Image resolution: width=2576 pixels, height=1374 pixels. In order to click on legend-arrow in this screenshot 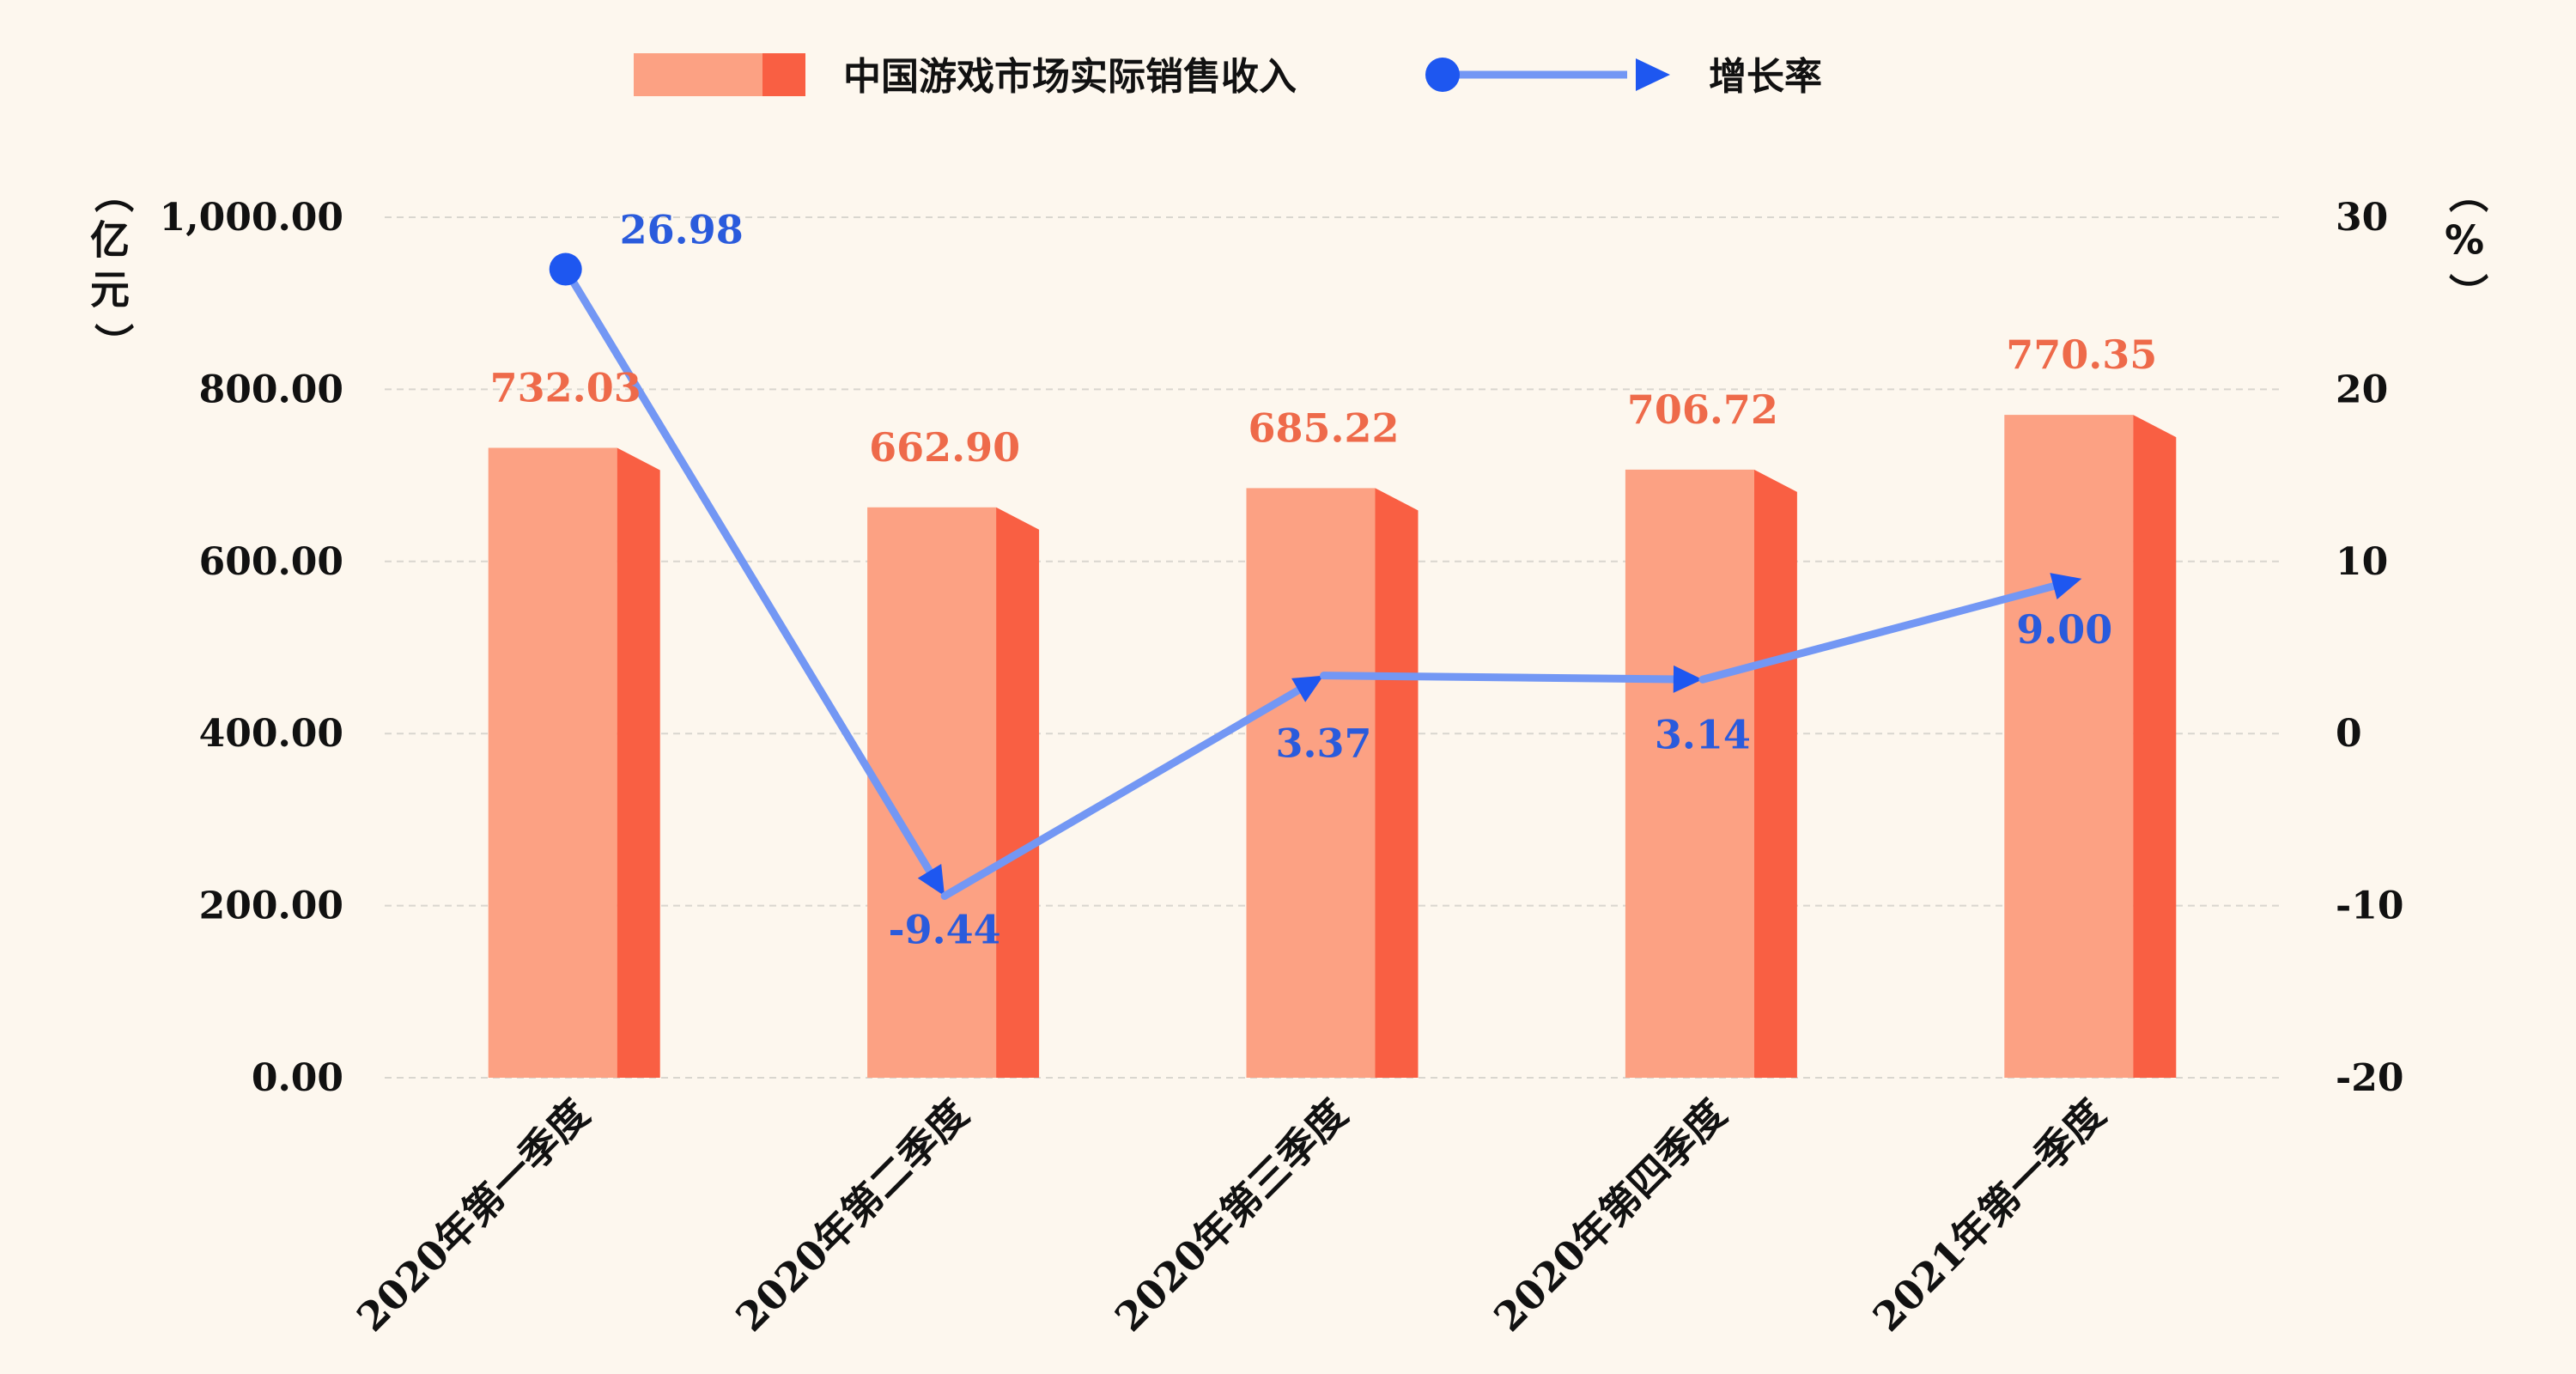, I will do `click(1653, 74)`.